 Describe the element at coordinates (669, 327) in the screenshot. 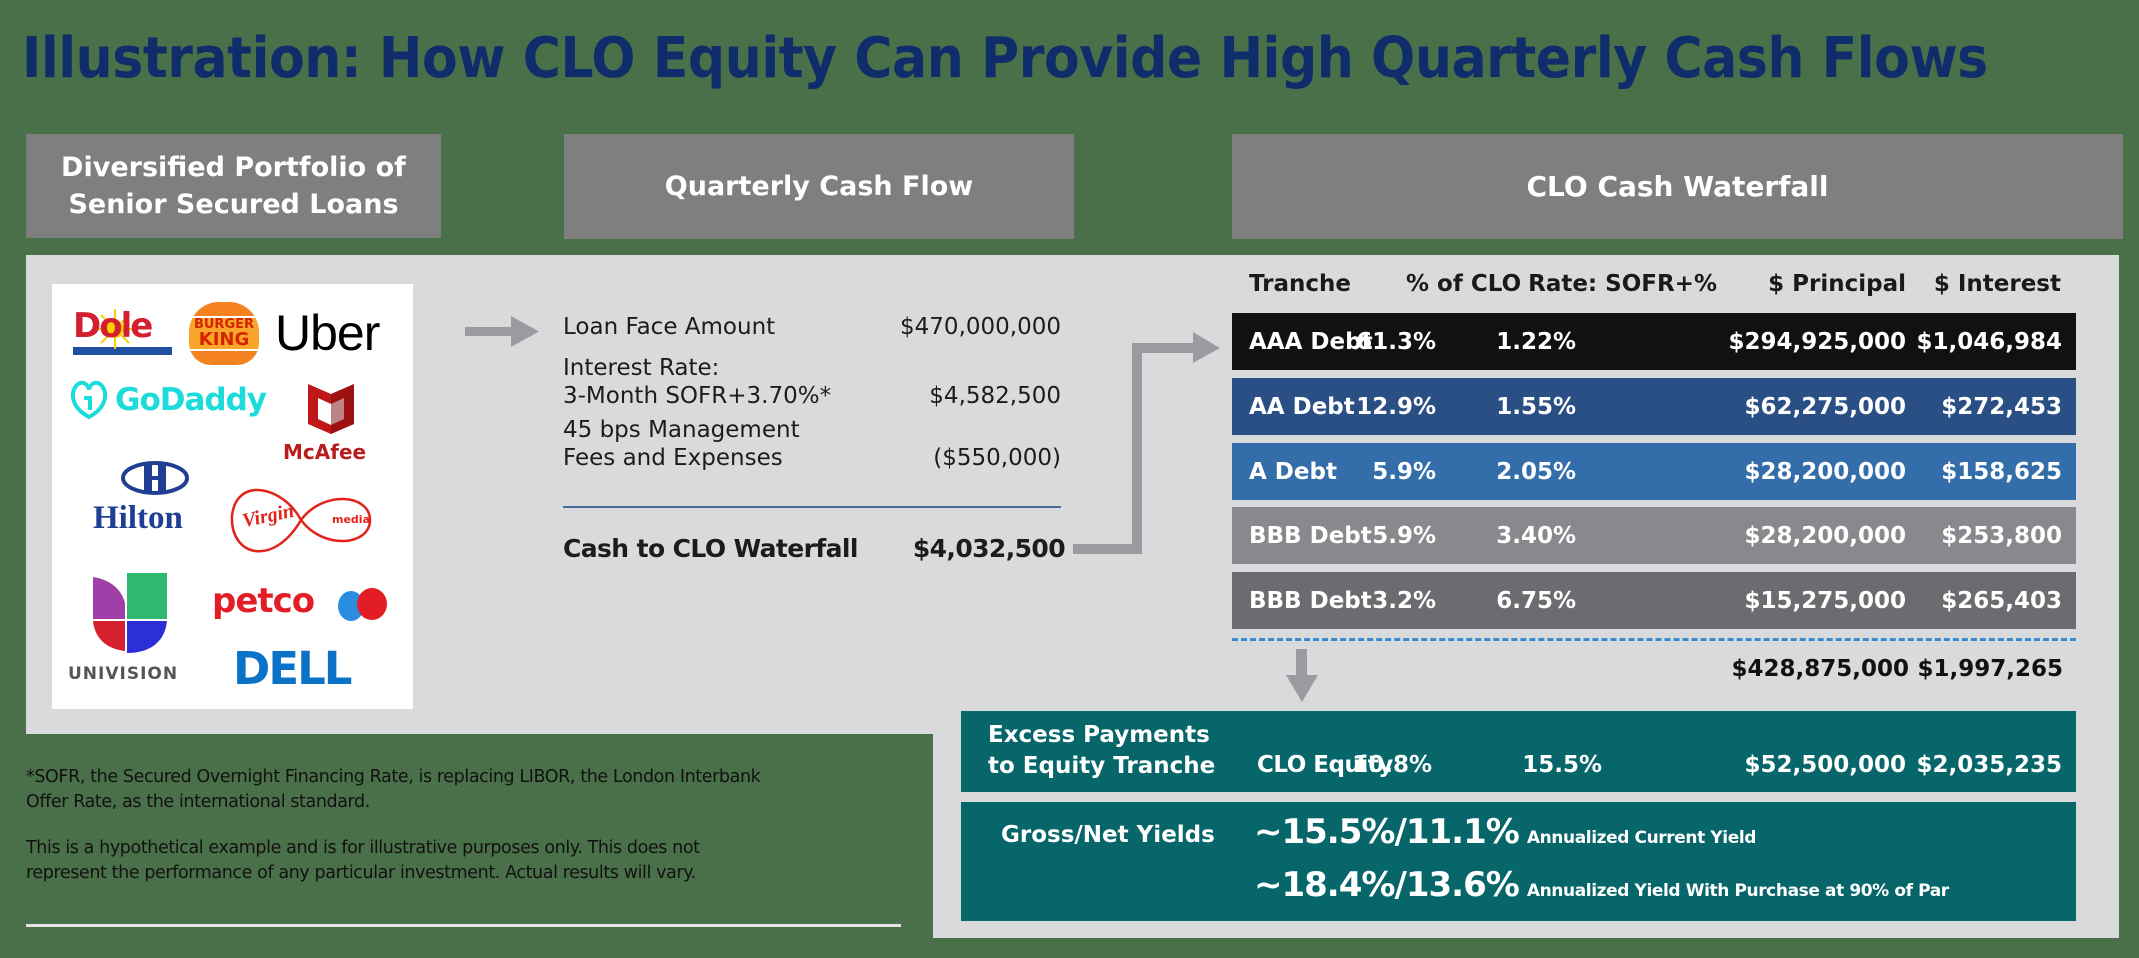

I see `loan-face-label: Loan Face Amount` at that location.